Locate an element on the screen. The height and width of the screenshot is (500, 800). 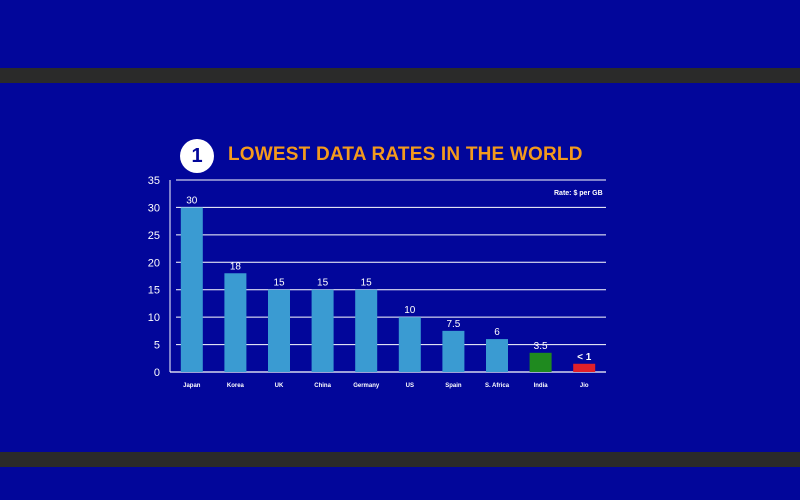
top-divider-strip is located at coordinates (400, 75).